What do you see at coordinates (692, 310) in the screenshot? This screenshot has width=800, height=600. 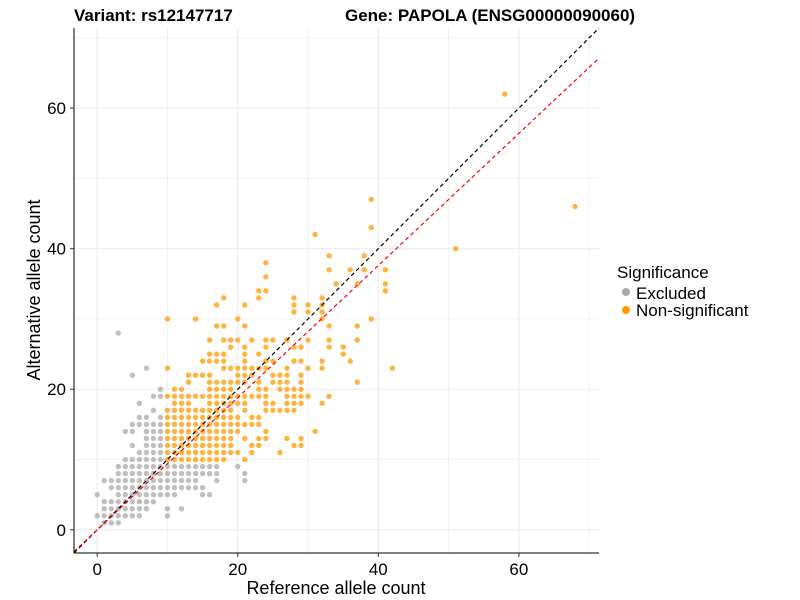 I see `legend-label-non-significant: Non-significant` at bounding box center [692, 310].